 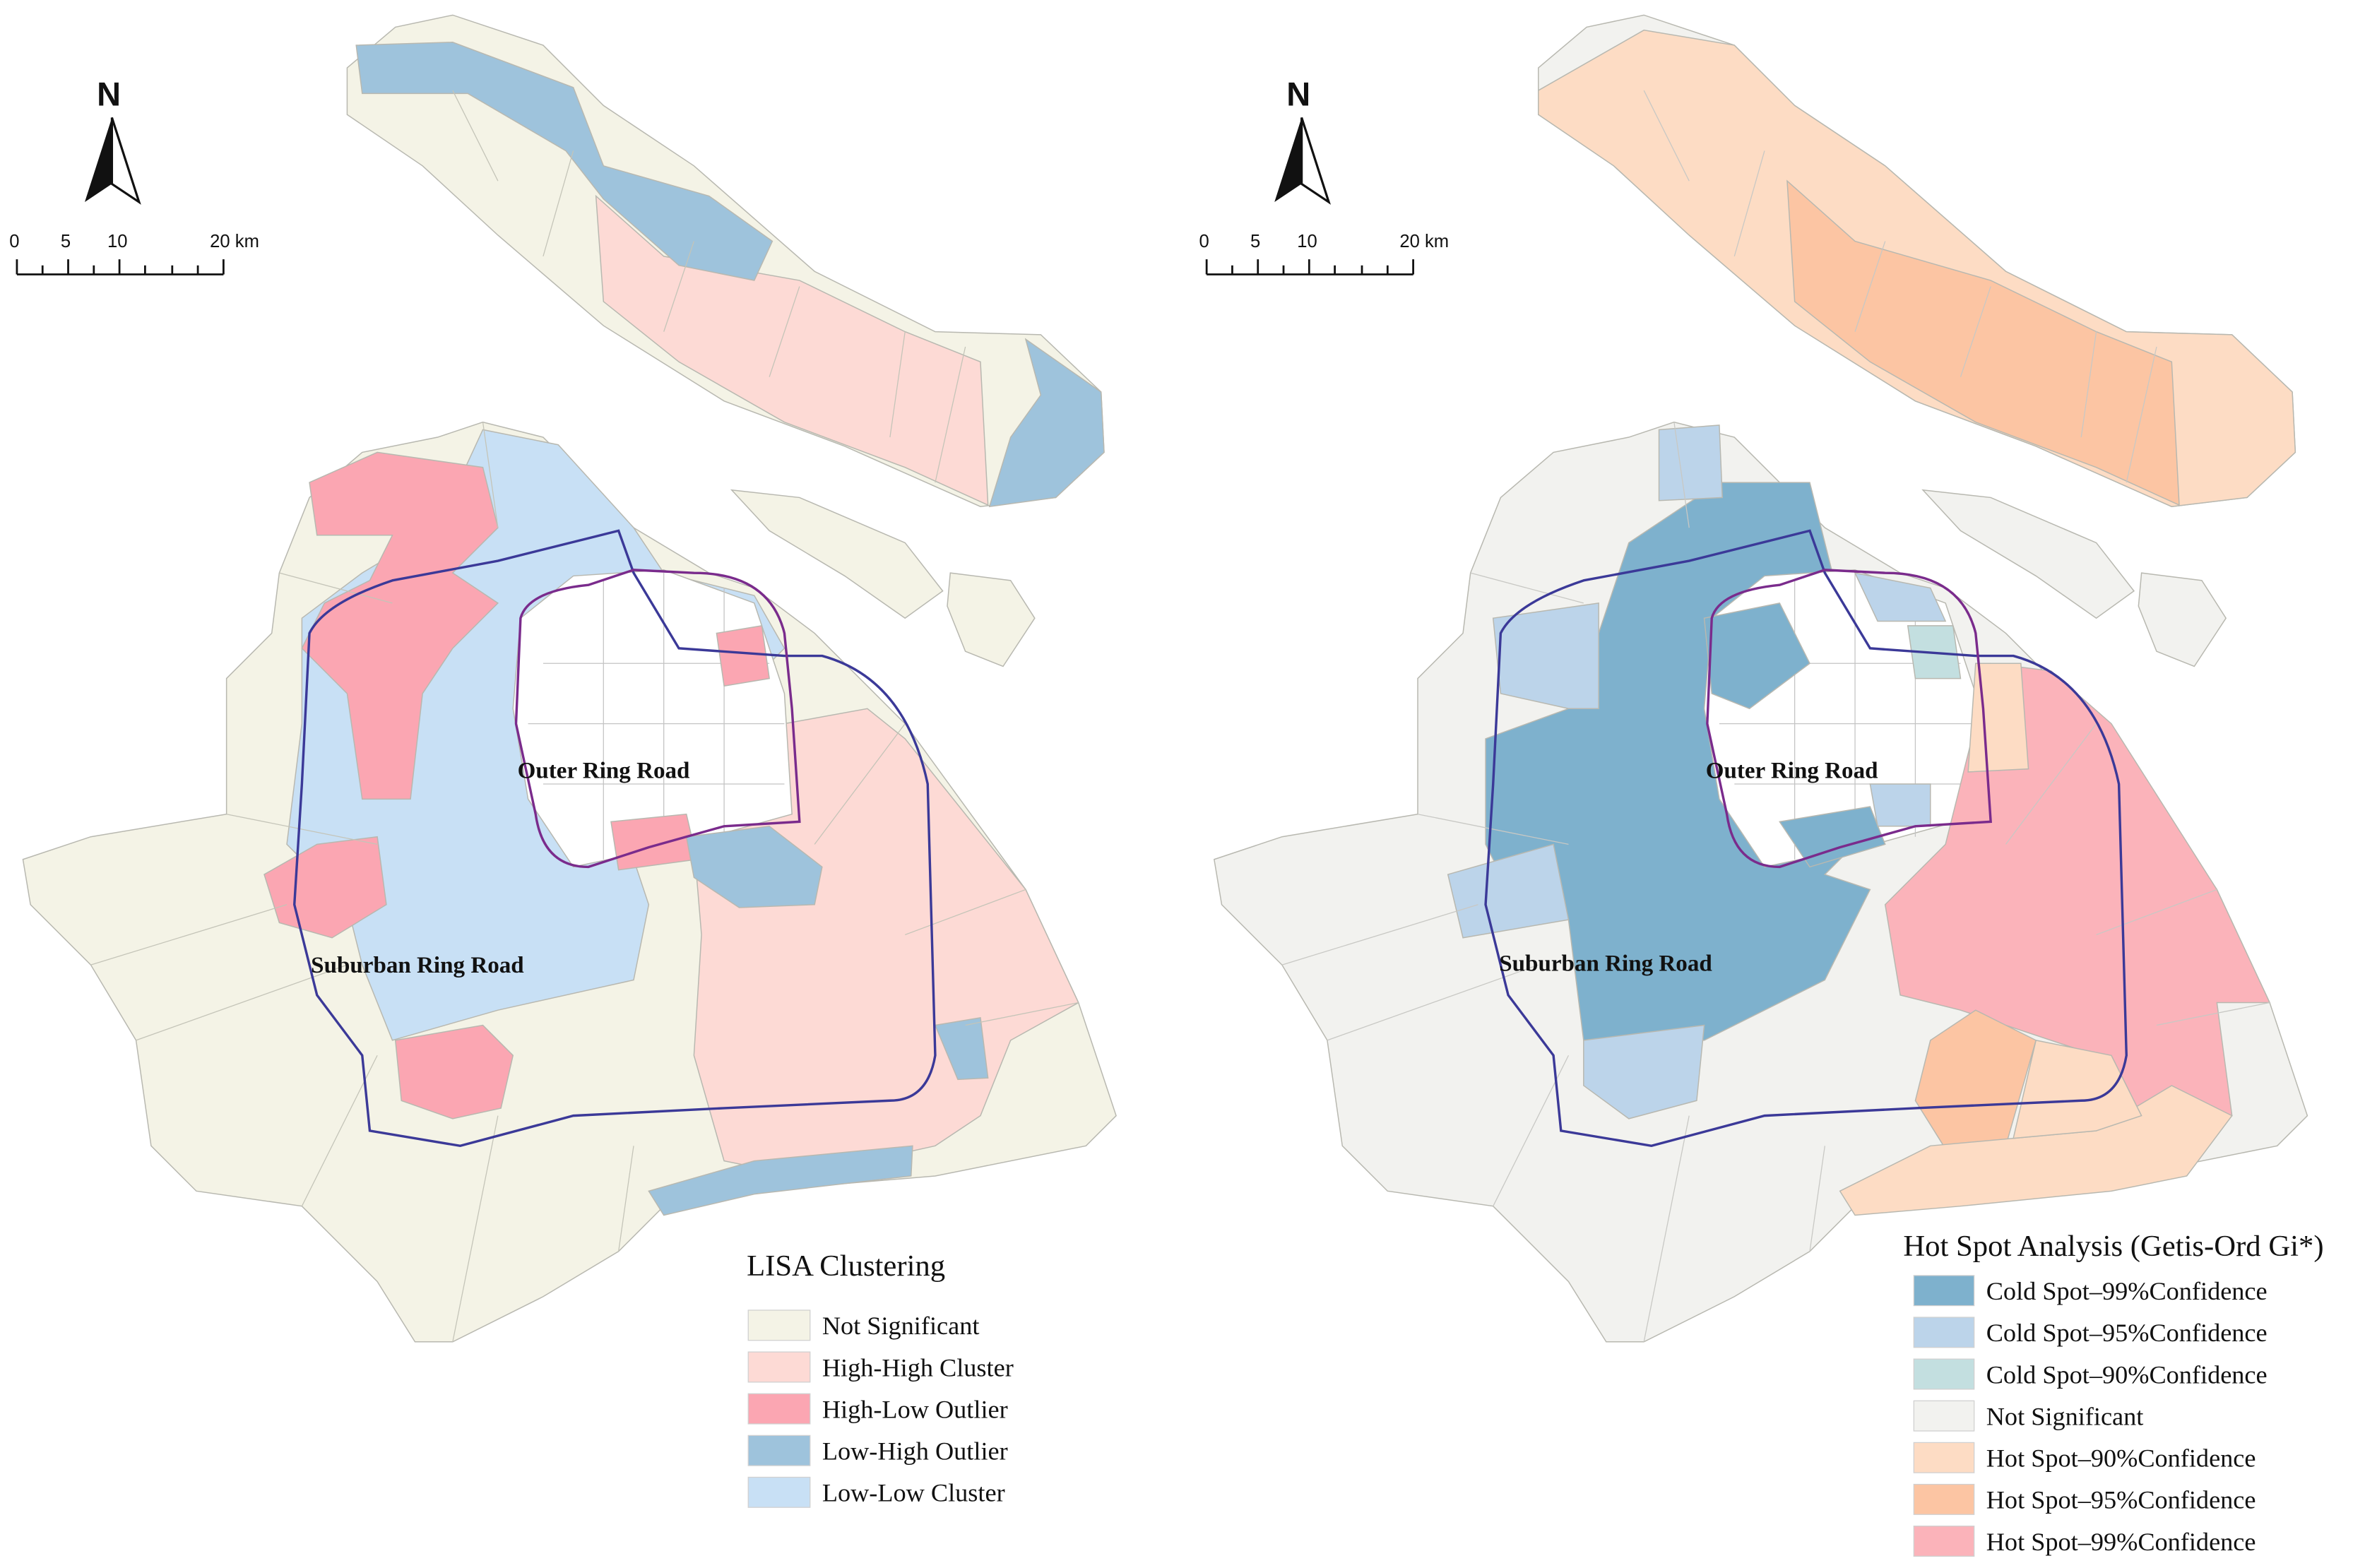 What do you see at coordinates (918, 1367) in the screenshot?
I see `legend-item-label: High-High Cluster` at bounding box center [918, 1367].